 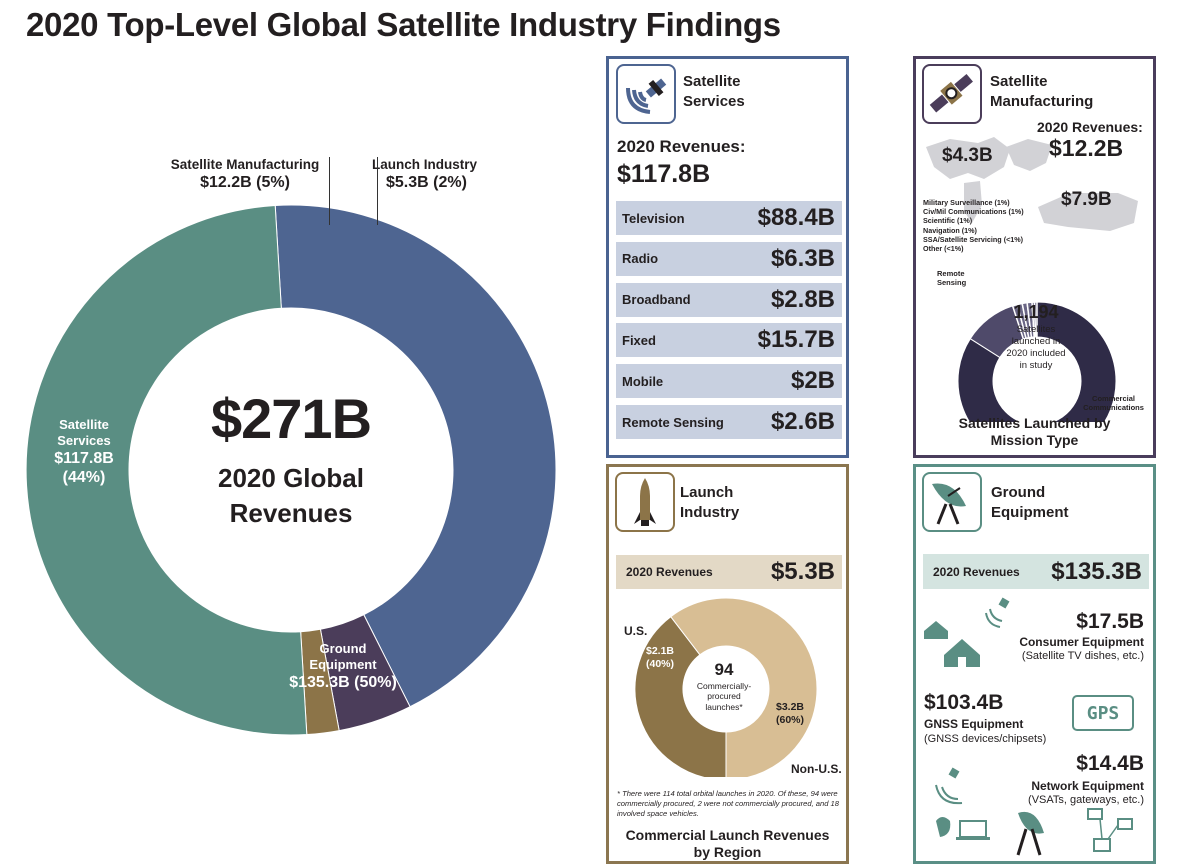 I want to click on launch-revenue-value: $5.3B, so click(x=802, y=571).